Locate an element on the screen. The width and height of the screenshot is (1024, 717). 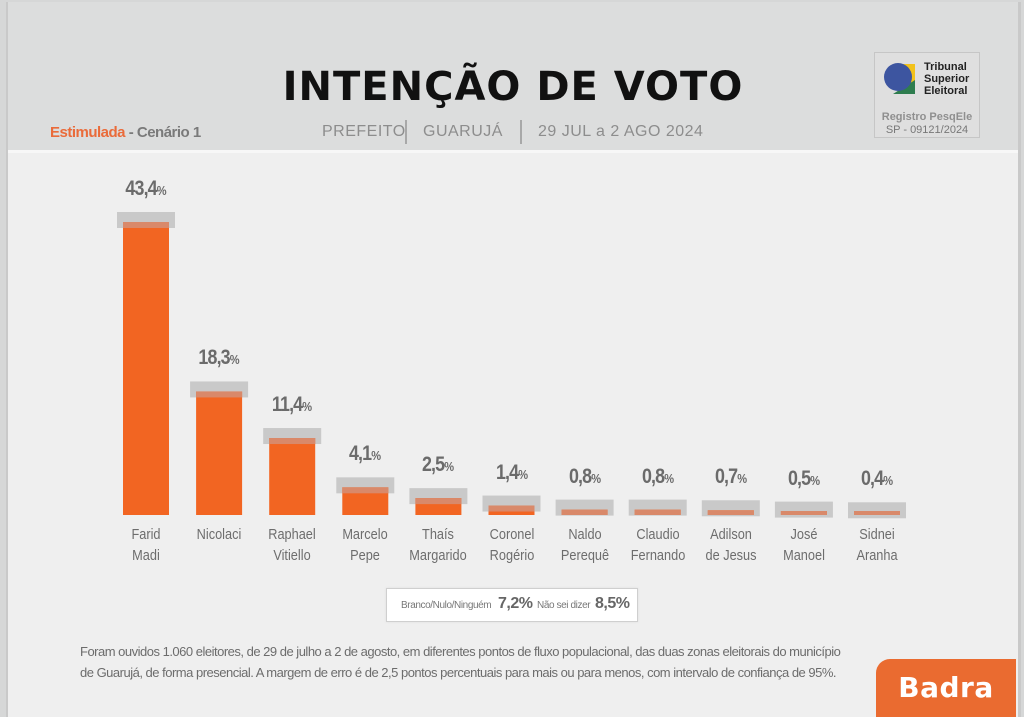
category-label-line: Vitiello is located at coordinates (292, 555).